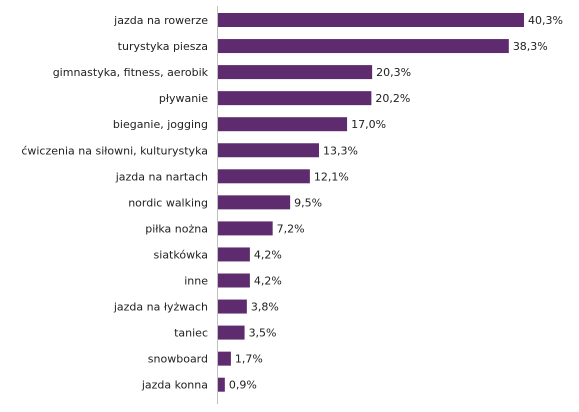 This screenshot has height=412, width=579. What do you see at coordinates (249, 359) in the screenshot?
I see `data-label: 1,7%` at bounding box center [249, 359].